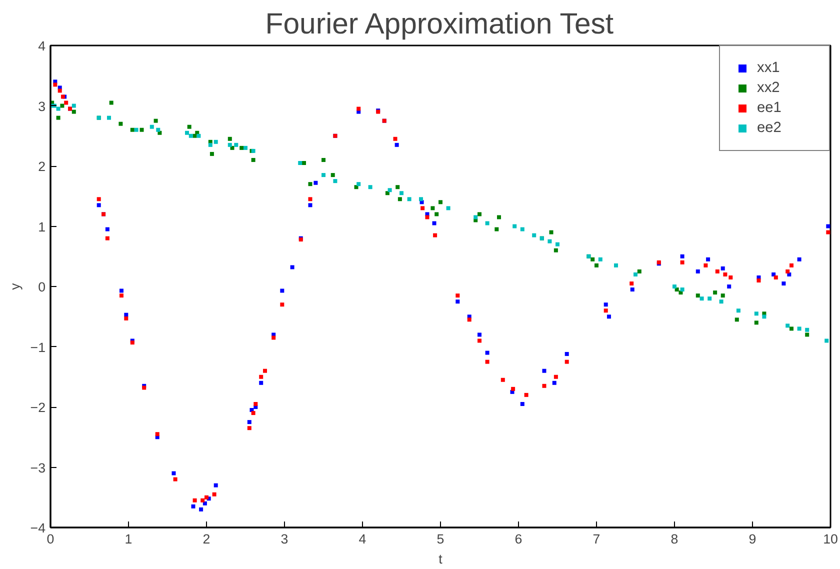  Describe the element at coordinates (128, 539) in the screenshot. I see `x-tick-label: 1` at that location.